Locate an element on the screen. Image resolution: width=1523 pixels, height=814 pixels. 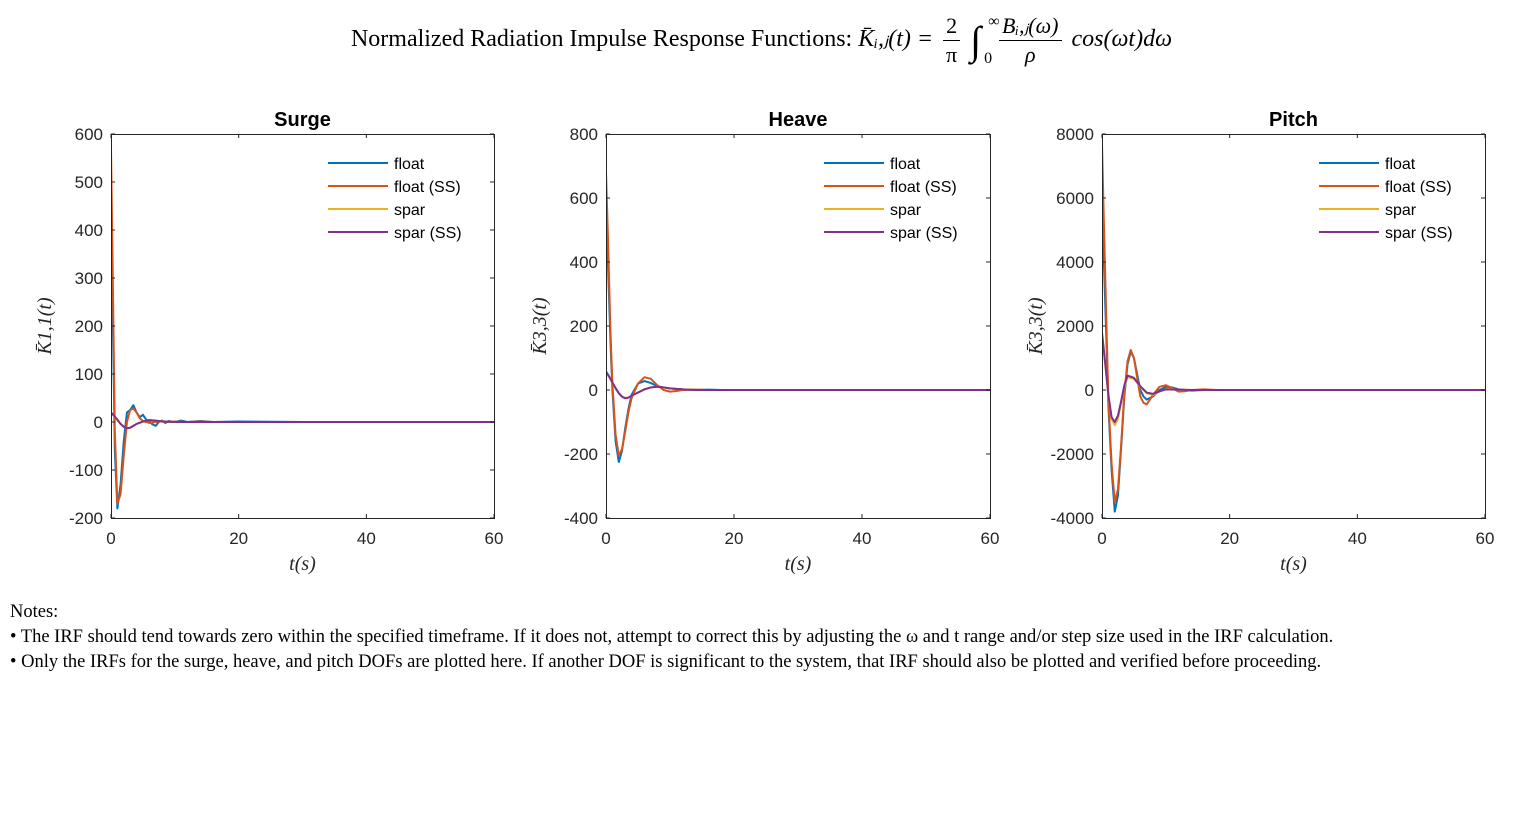
y-tick-label: 100 is located at coordinates (89, 374).